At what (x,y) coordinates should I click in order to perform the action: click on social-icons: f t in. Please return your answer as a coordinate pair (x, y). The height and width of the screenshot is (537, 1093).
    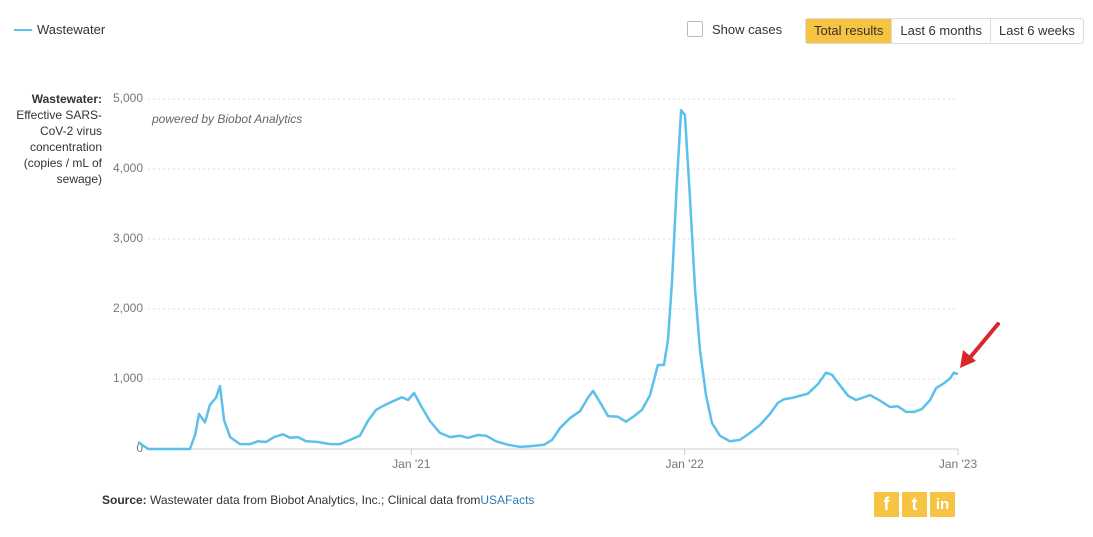
    Looking at the image, I should click on (914, 504).